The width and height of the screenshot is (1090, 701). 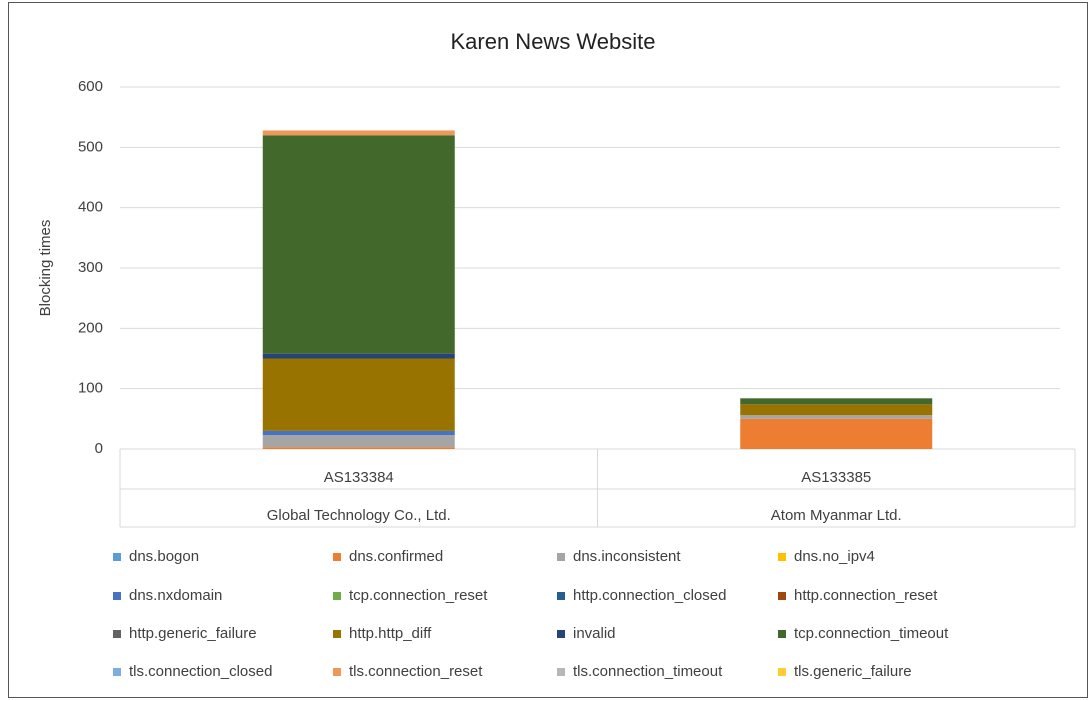 I want to click on chart-title: Karen News Website, so click(x=552, y=41).